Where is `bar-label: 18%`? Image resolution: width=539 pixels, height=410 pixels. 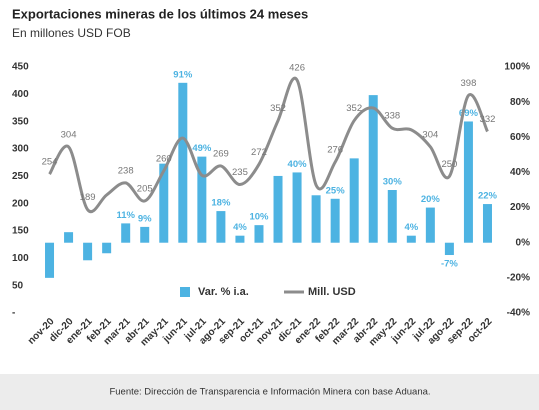
bar-label: 18% is located at coordinates (221, 203).